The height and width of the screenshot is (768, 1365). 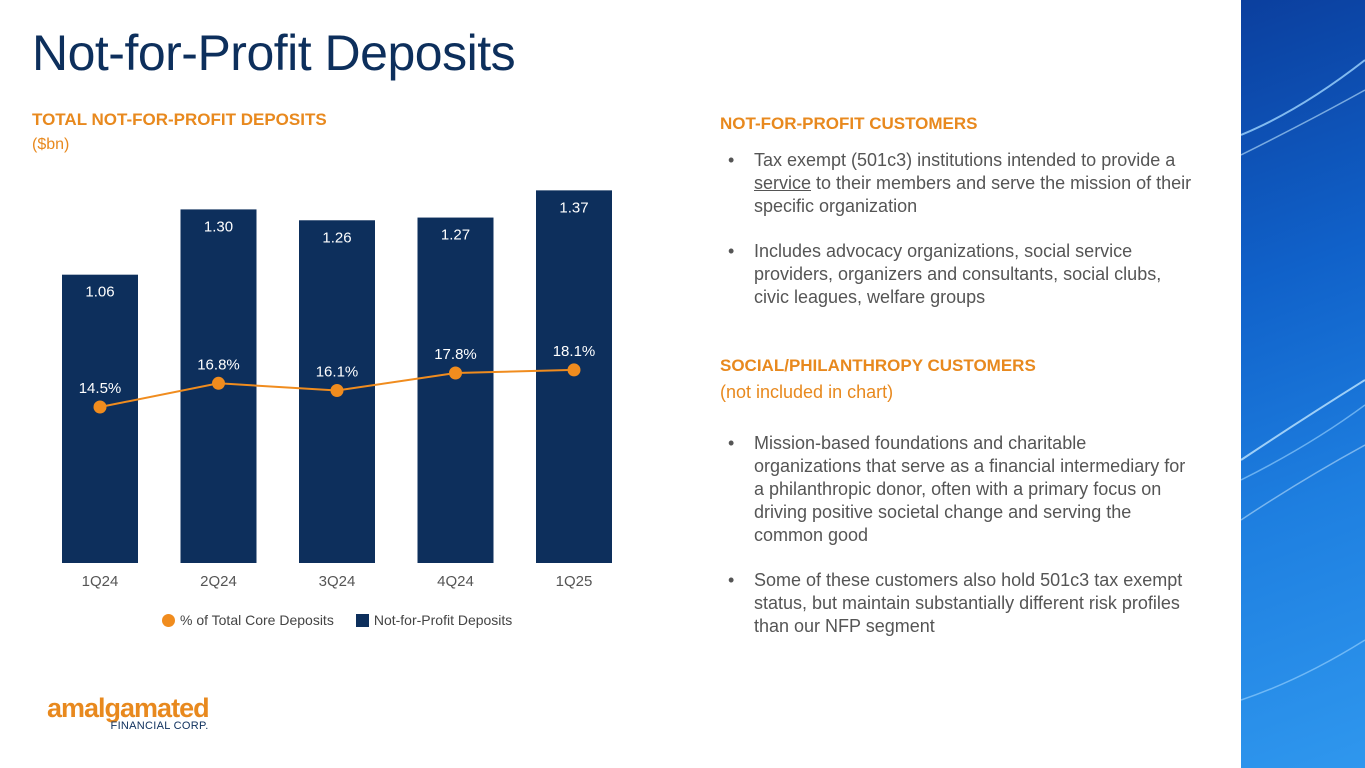 I want to click on bar-4q24, so click(x=455, y=390).